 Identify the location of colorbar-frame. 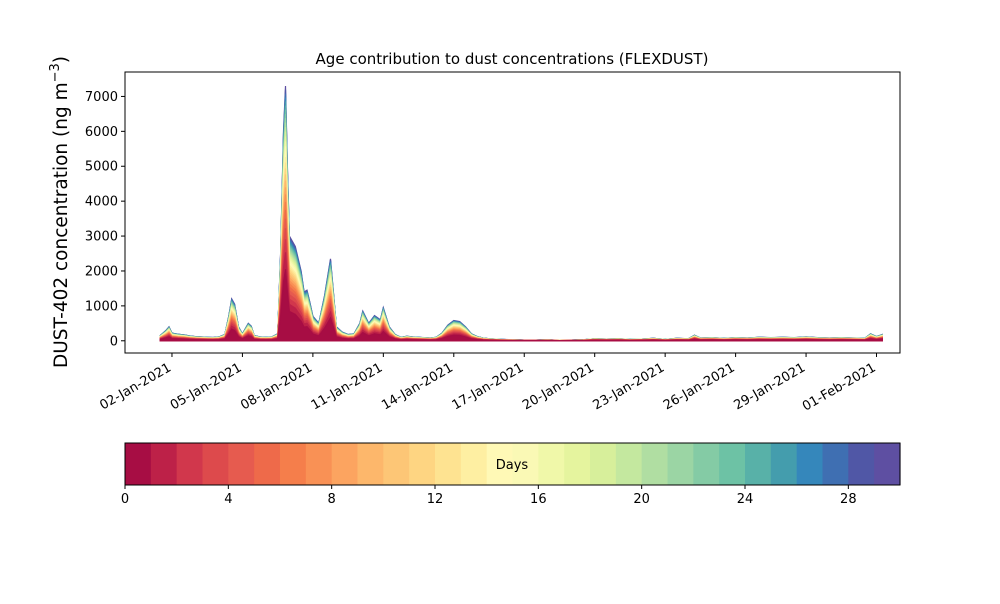
(512, 464).